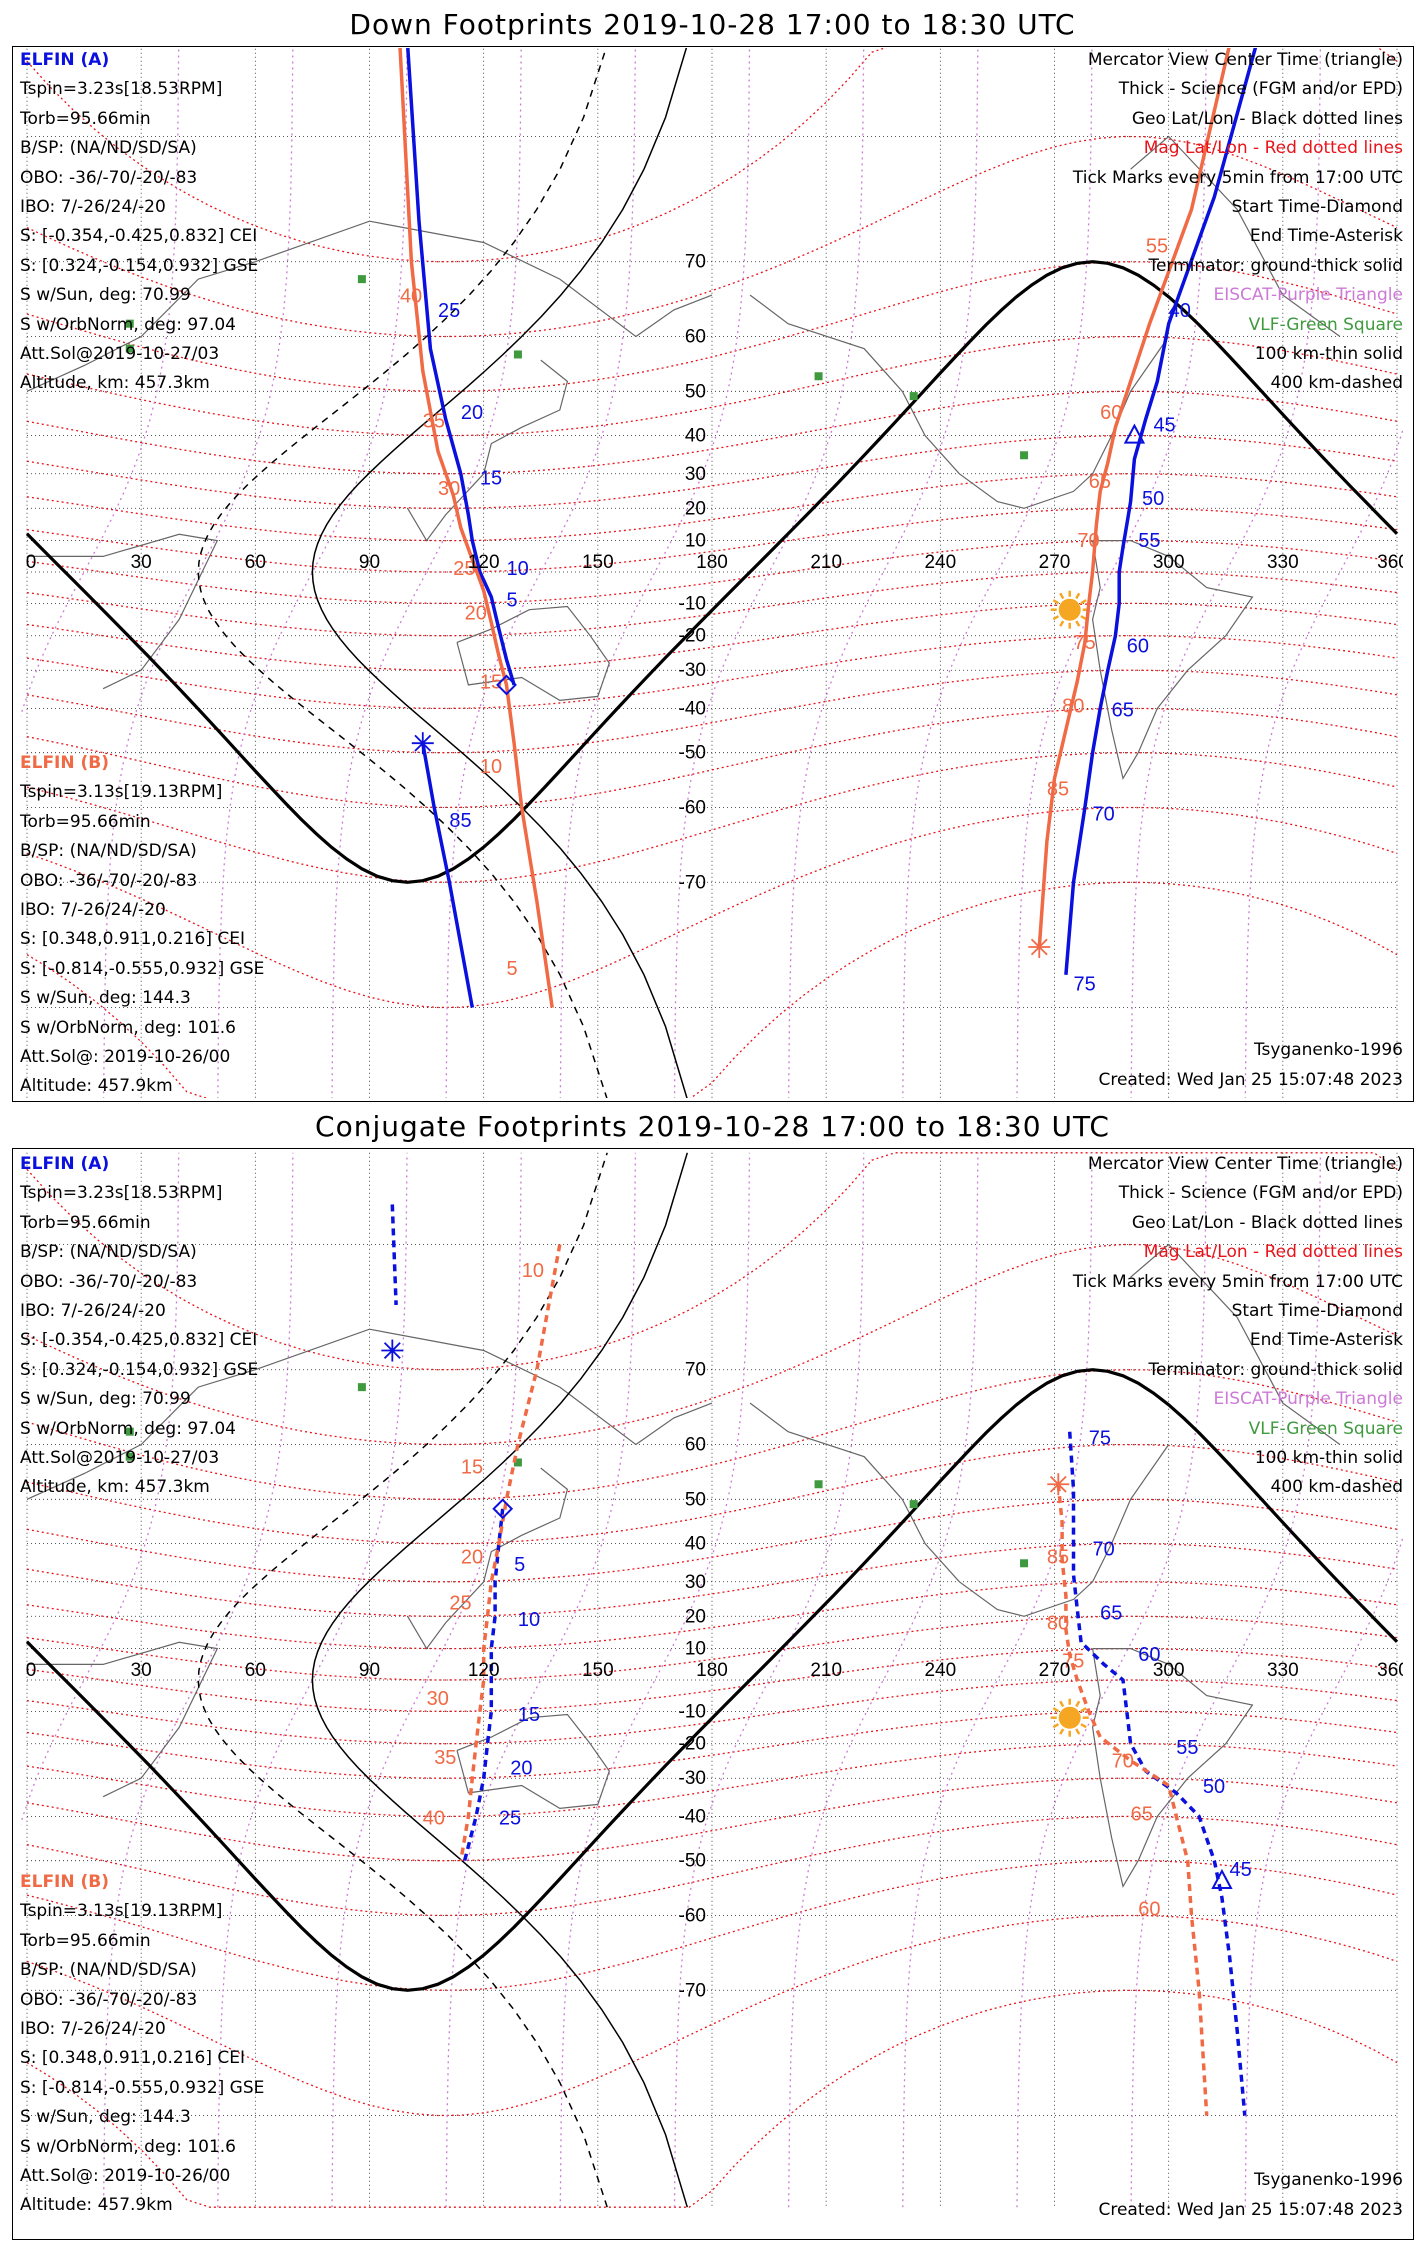  Describe the element at coordinates (1245, 60) in the screenshot. I see `info-line: Mercator View Center Time (triangle)` at that location.